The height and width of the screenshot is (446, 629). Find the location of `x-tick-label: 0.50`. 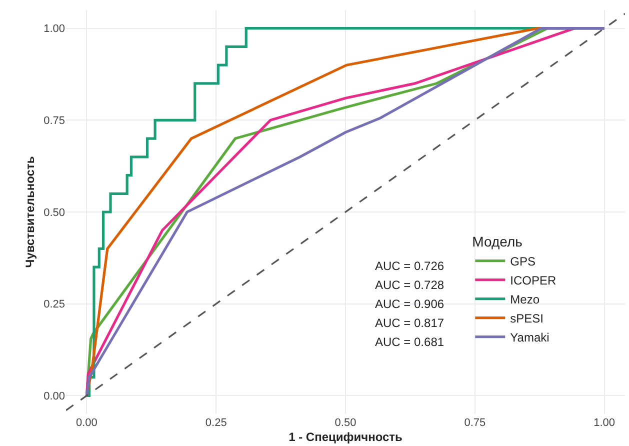

x-tick-label: 0.50 is located at coordinates (345, 423).